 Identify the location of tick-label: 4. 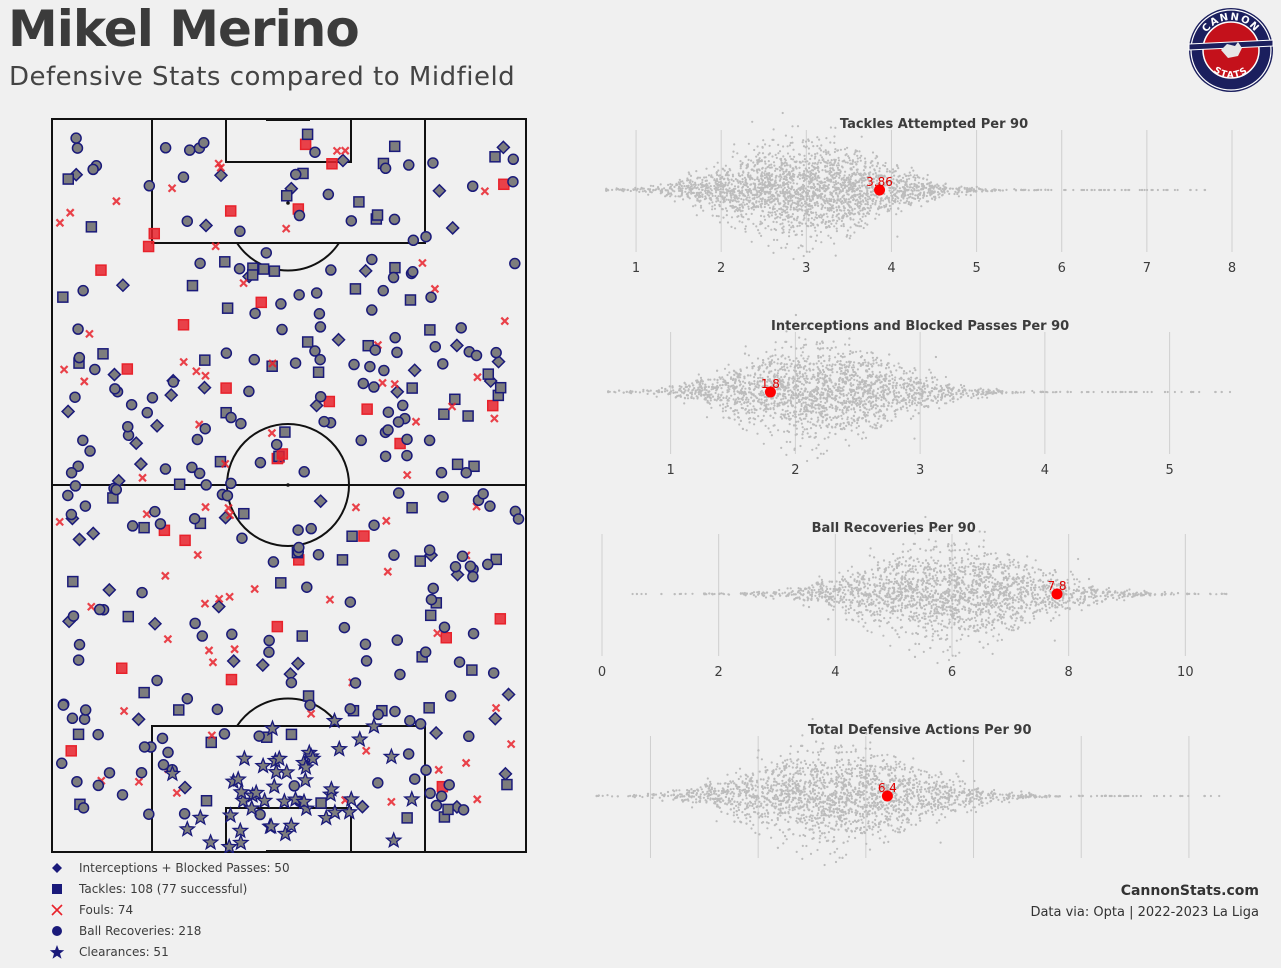
(1045, 470).